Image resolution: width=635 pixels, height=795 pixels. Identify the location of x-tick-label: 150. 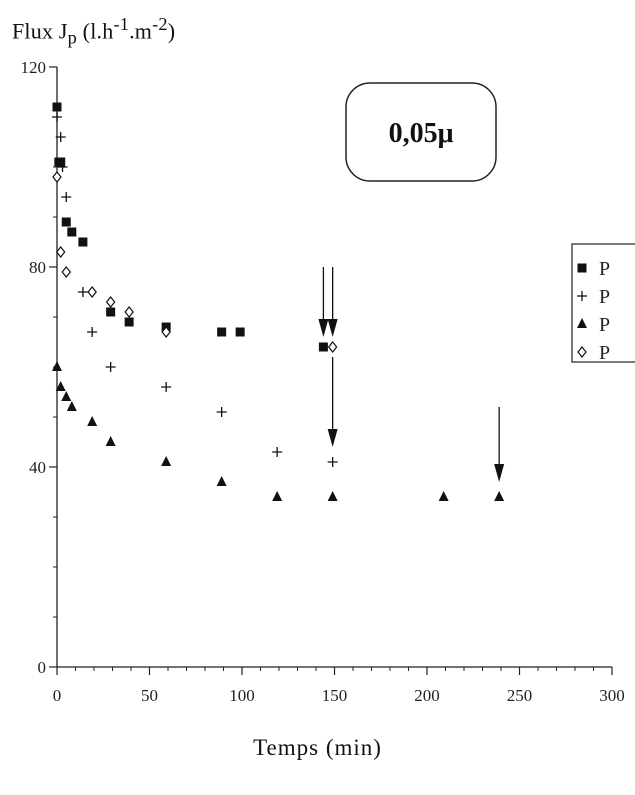
(335, 695).